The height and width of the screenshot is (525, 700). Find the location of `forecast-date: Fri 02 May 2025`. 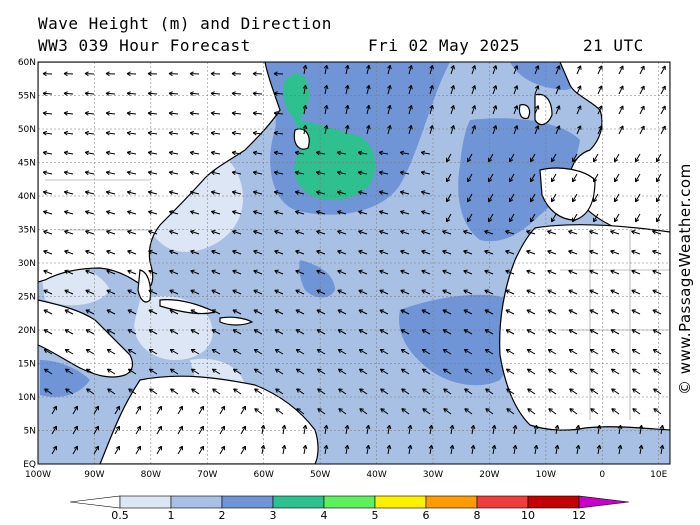

forecast-date: Fri 02 May 2025 is located at coordinates (444, 45).